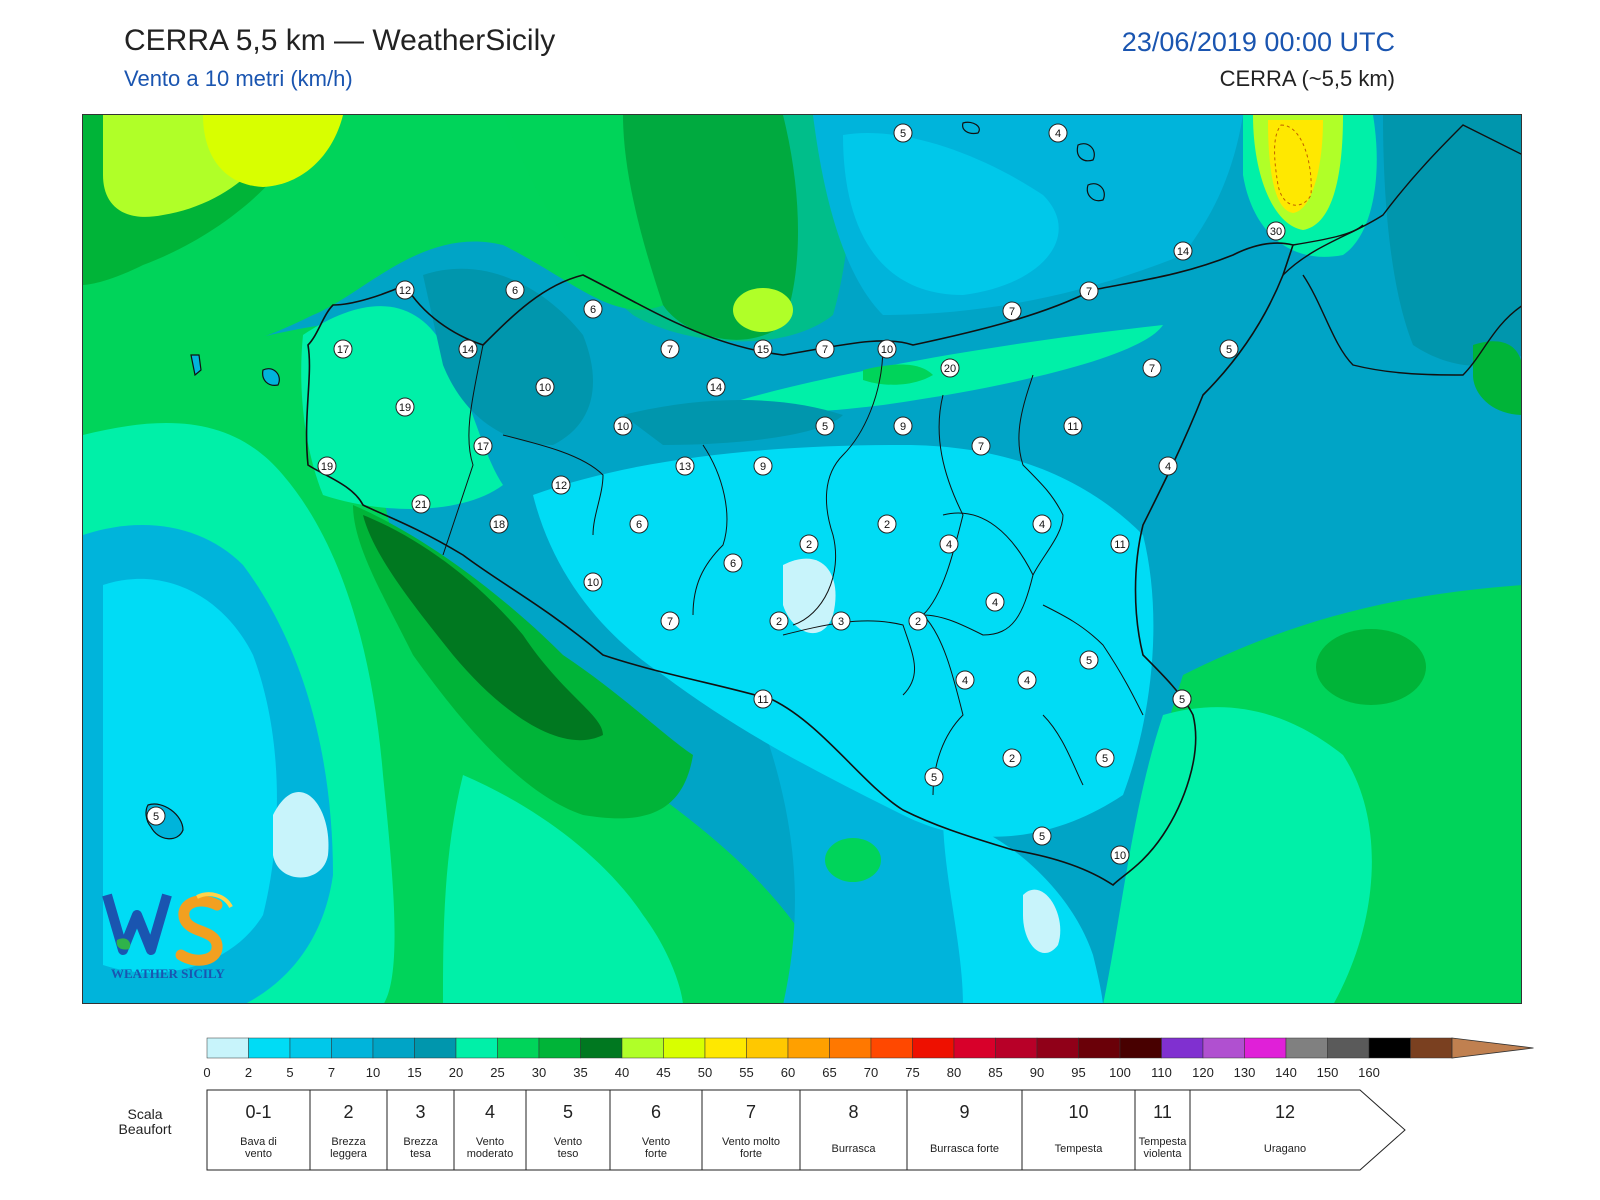 The height and width of the screenshot is (1200, 1600). I want to click on station-label: 17, so click(343, 349).